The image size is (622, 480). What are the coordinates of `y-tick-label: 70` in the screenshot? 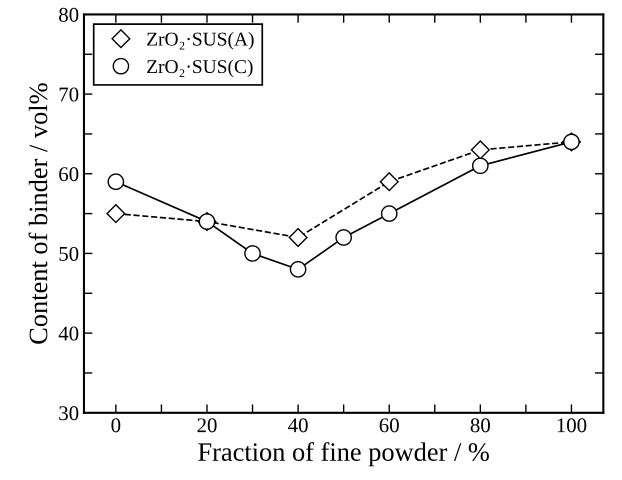 It's located at (69, 94).